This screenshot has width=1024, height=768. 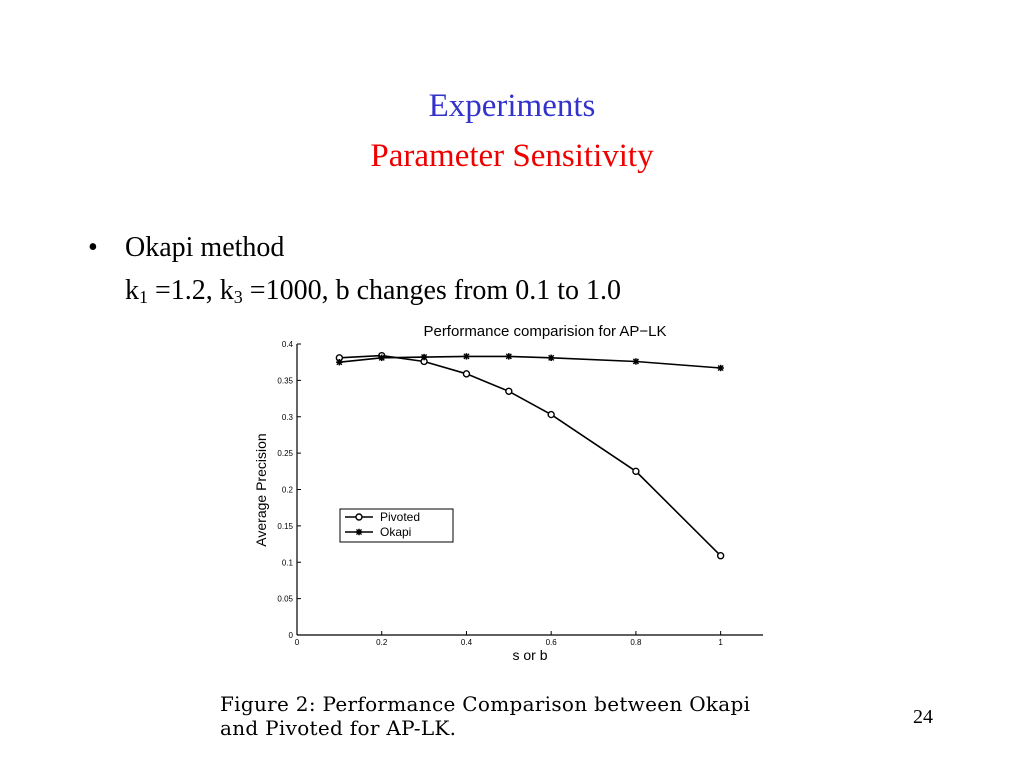 I want to click on series-line-pivoted, so click(x=530, y=455).